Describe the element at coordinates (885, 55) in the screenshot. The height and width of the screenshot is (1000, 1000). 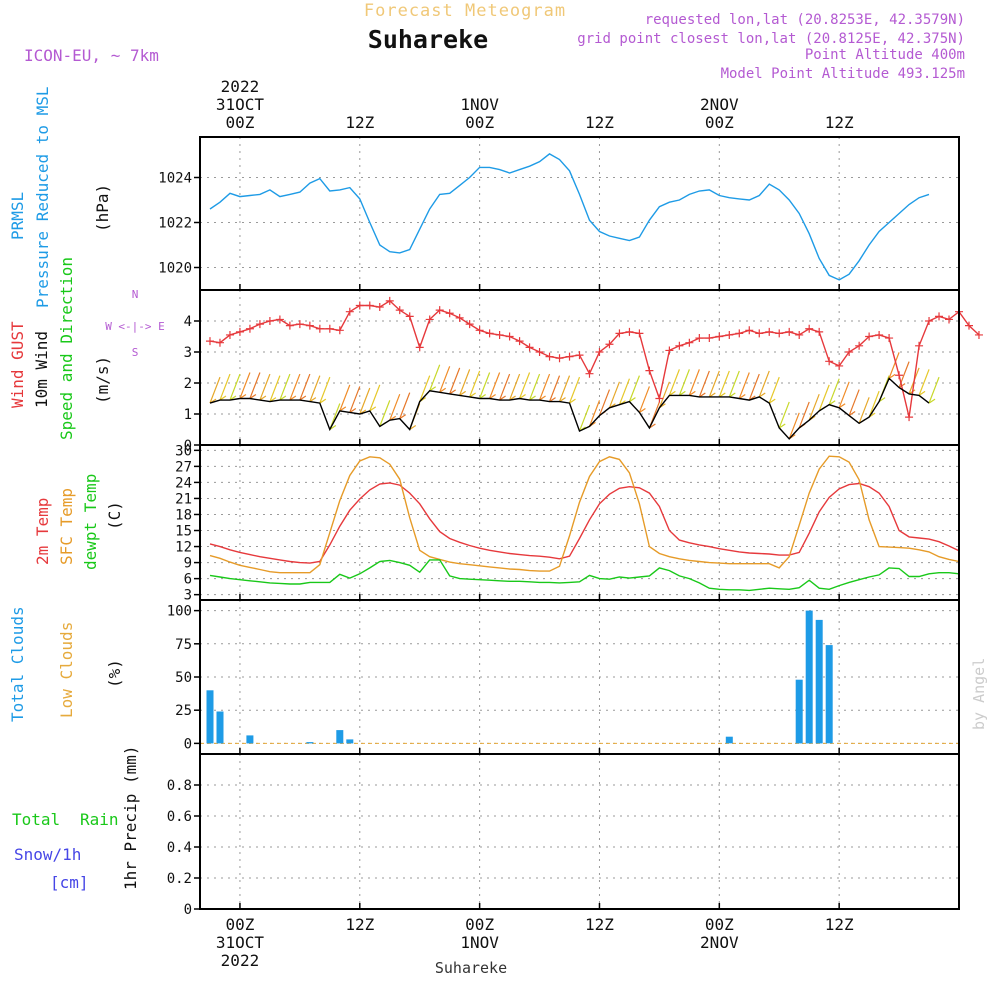
I see `point-altitude: Point Altitude 400m` at that location.